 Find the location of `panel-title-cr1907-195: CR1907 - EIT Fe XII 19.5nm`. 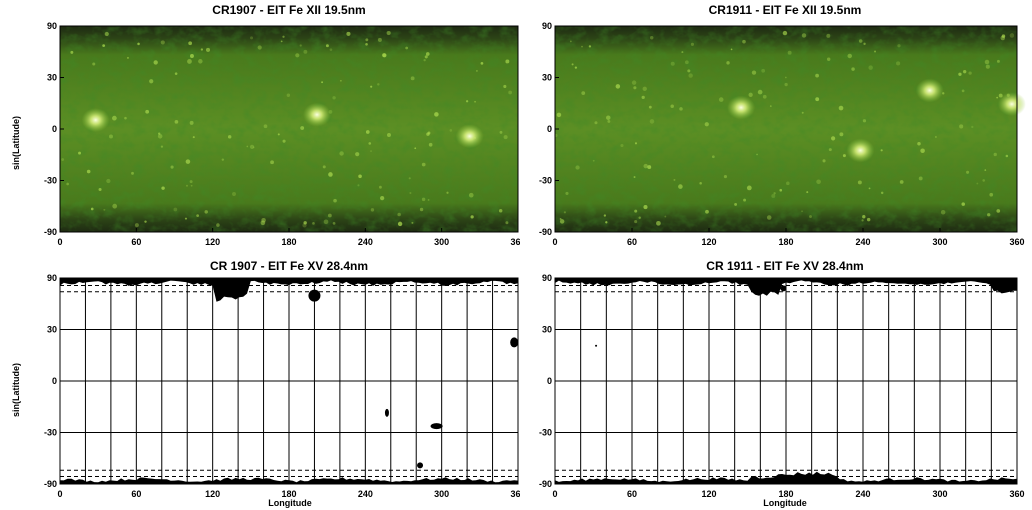

panel-title-cr1907-195: CR1907 - EIT Fe XII 19.5nm is located at coordinates (289, 10).